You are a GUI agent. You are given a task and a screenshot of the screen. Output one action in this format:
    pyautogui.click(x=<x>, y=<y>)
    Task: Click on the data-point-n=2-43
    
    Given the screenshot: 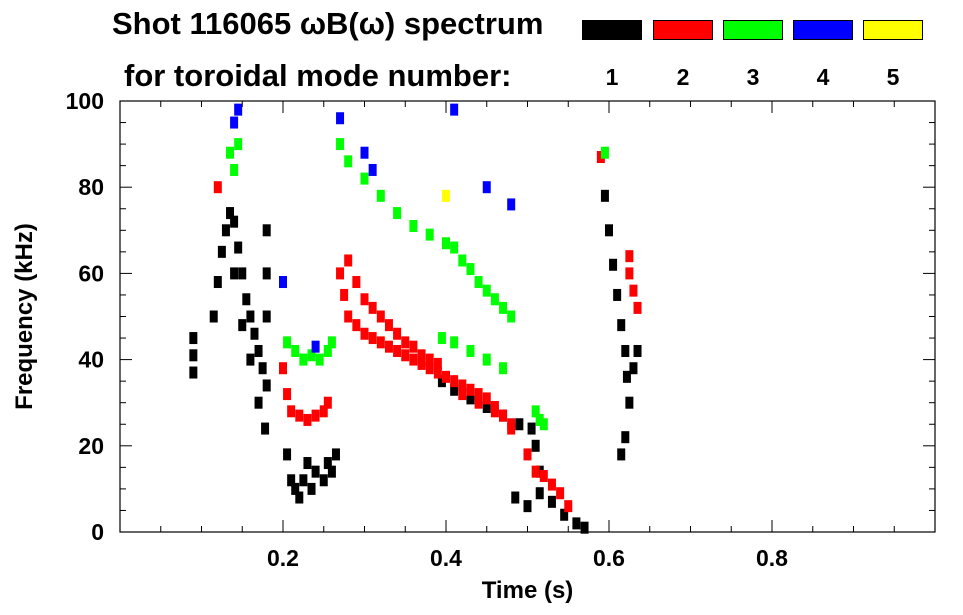 What is the action you would take?
    pyautogui.click(x=437, y=363)
    